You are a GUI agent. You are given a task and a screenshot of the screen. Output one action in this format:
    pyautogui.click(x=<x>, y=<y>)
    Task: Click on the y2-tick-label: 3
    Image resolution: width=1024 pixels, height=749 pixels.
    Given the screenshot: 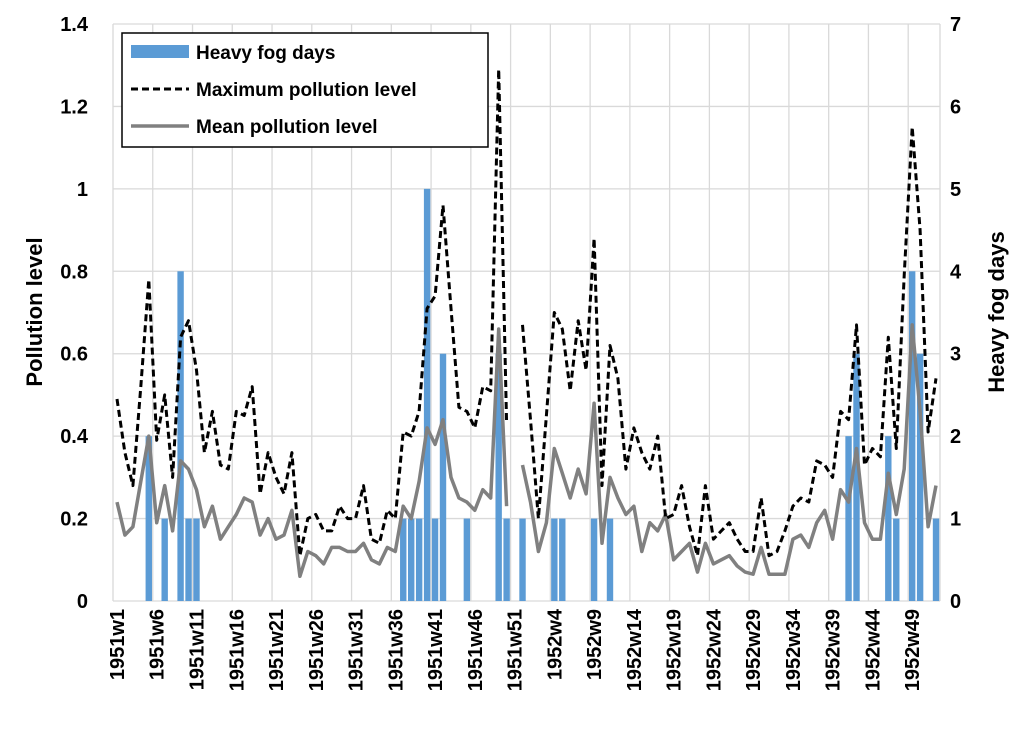 What is the action you would take?
    pyautogui.click(x=955, y=355)
    